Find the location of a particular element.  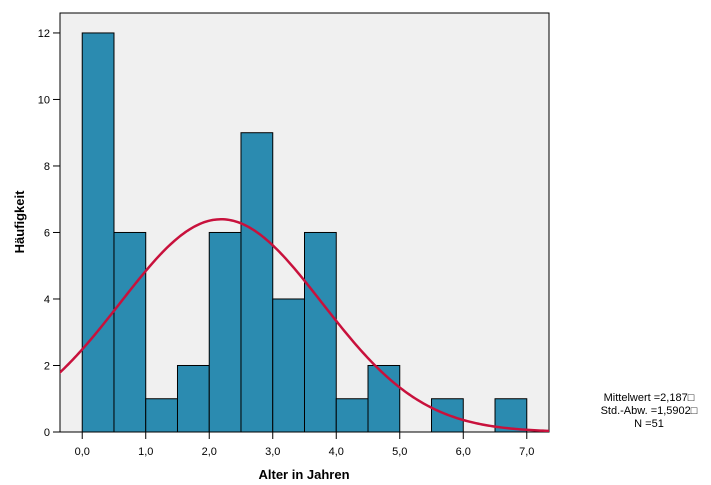

y-tick-label: 4 is located at coordinates (47, 300).